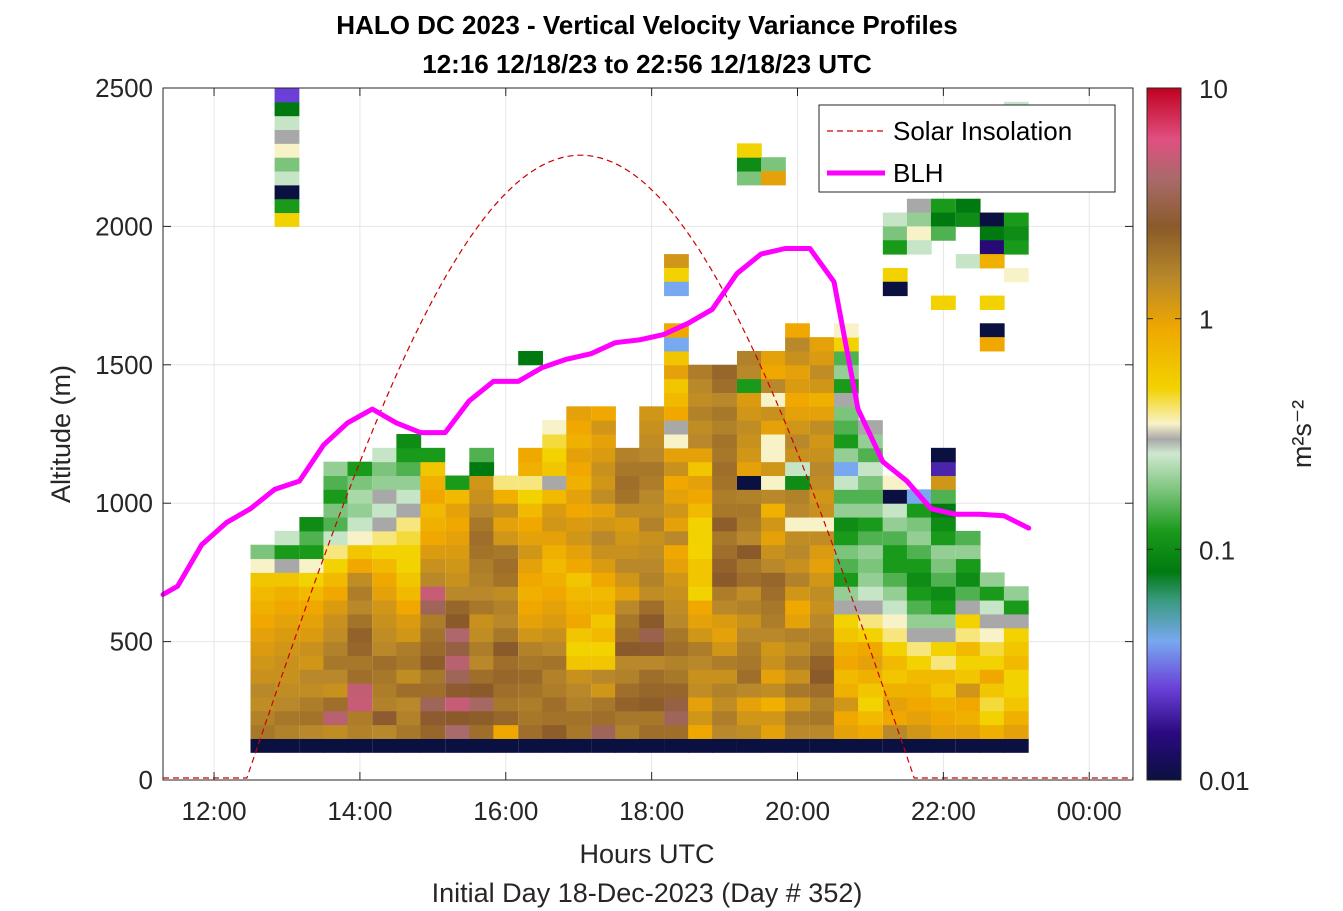 Image resolution: width=1343 pixels, height=911 pixels. What do you see at coordinates (1217, 550) in the screenshot?
I see `colorbar-tick-label: 0.1` at bounding box center [1217, 550].